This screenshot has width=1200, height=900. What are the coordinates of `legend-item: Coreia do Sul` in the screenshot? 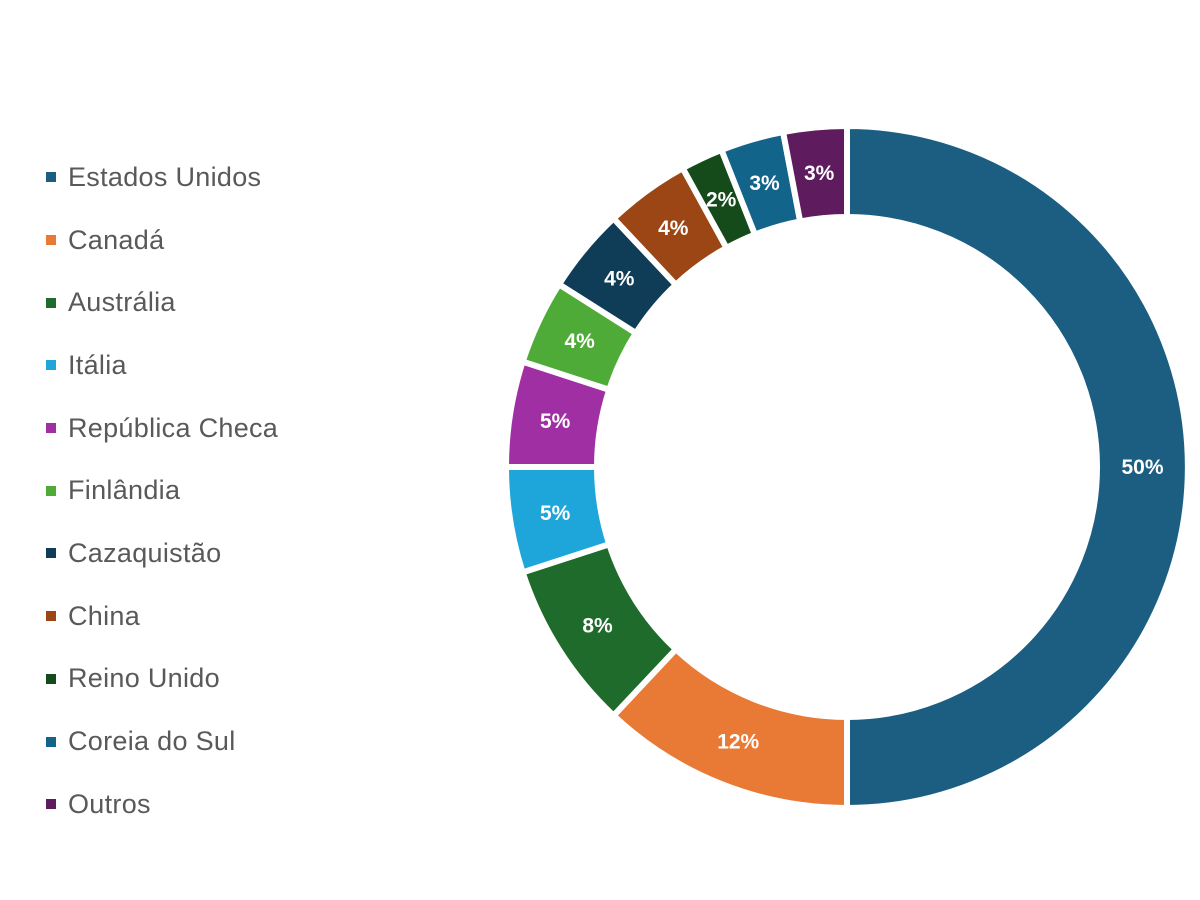 It's located at (162, 741).